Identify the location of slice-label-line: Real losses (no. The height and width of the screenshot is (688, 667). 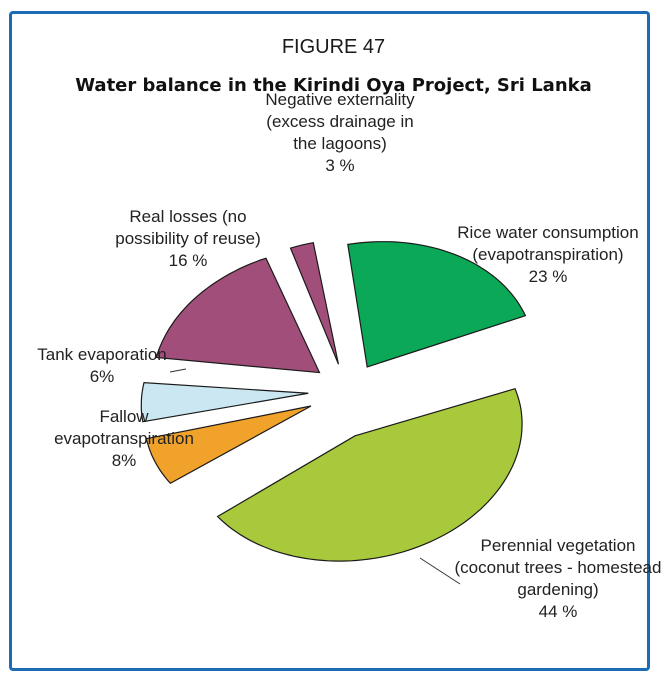
(187, 216).